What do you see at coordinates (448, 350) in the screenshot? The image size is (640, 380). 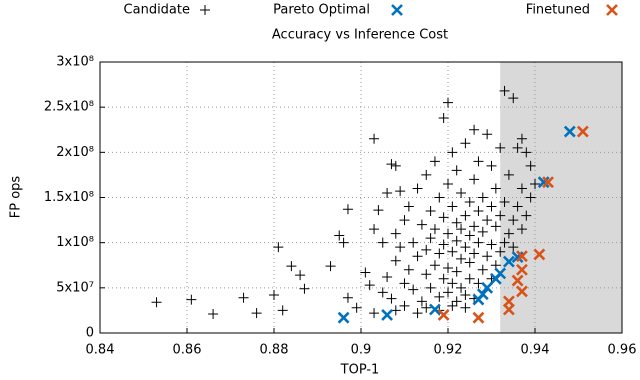 I see `x-tick-label: 0.92` at bounding box center [448, 350].